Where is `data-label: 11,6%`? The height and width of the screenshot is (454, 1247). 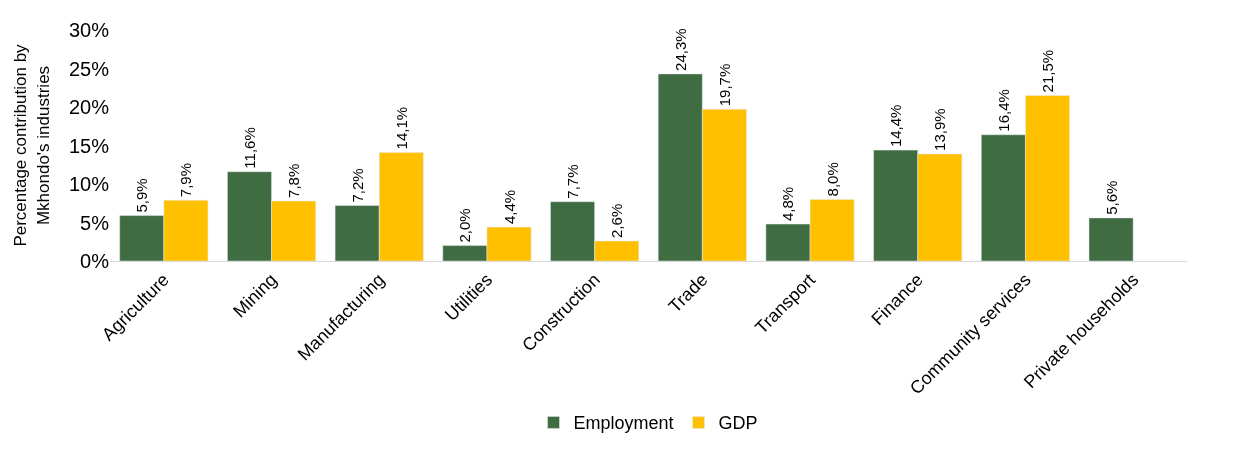
data-label: 11,6% is located at coordinates (249, 148).